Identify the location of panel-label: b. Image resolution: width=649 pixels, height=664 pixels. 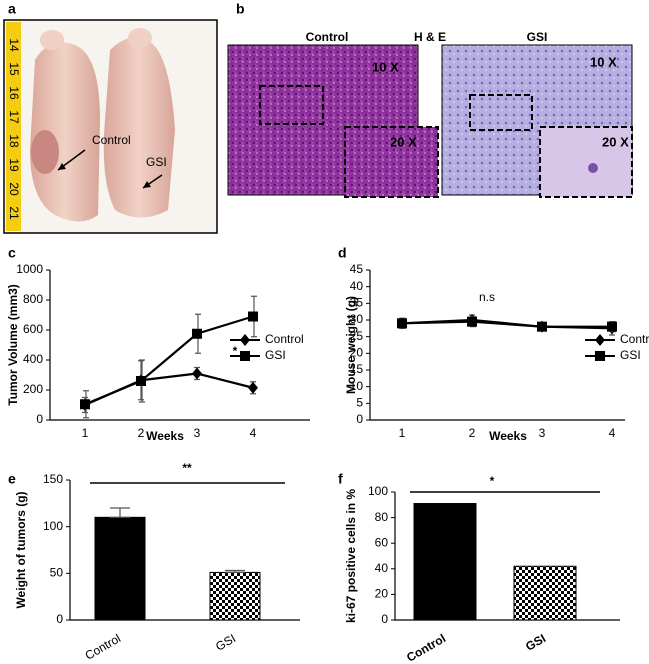
(240, 9).